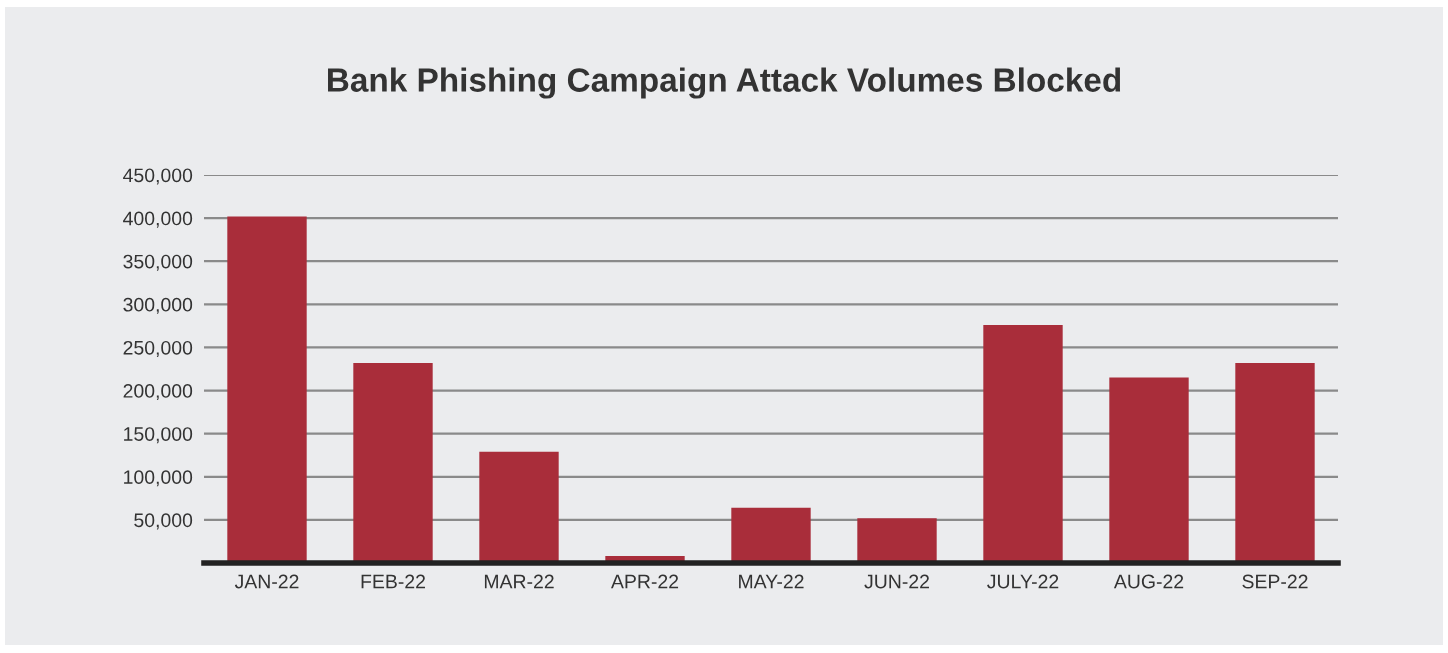 The height and width of the screenshot is (653, 1448). I want to click on y-tick-label: 150,000, so click(158, 435).